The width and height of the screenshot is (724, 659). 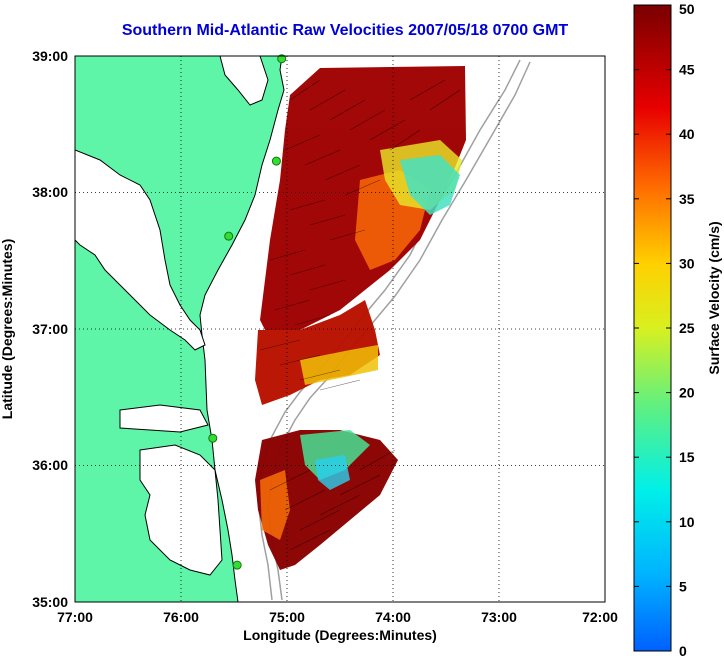 What do you see at coordinates (687, 70) in the screenshot?
I see `colorbar-tick-label: 45` at bounding box center [687, 70].